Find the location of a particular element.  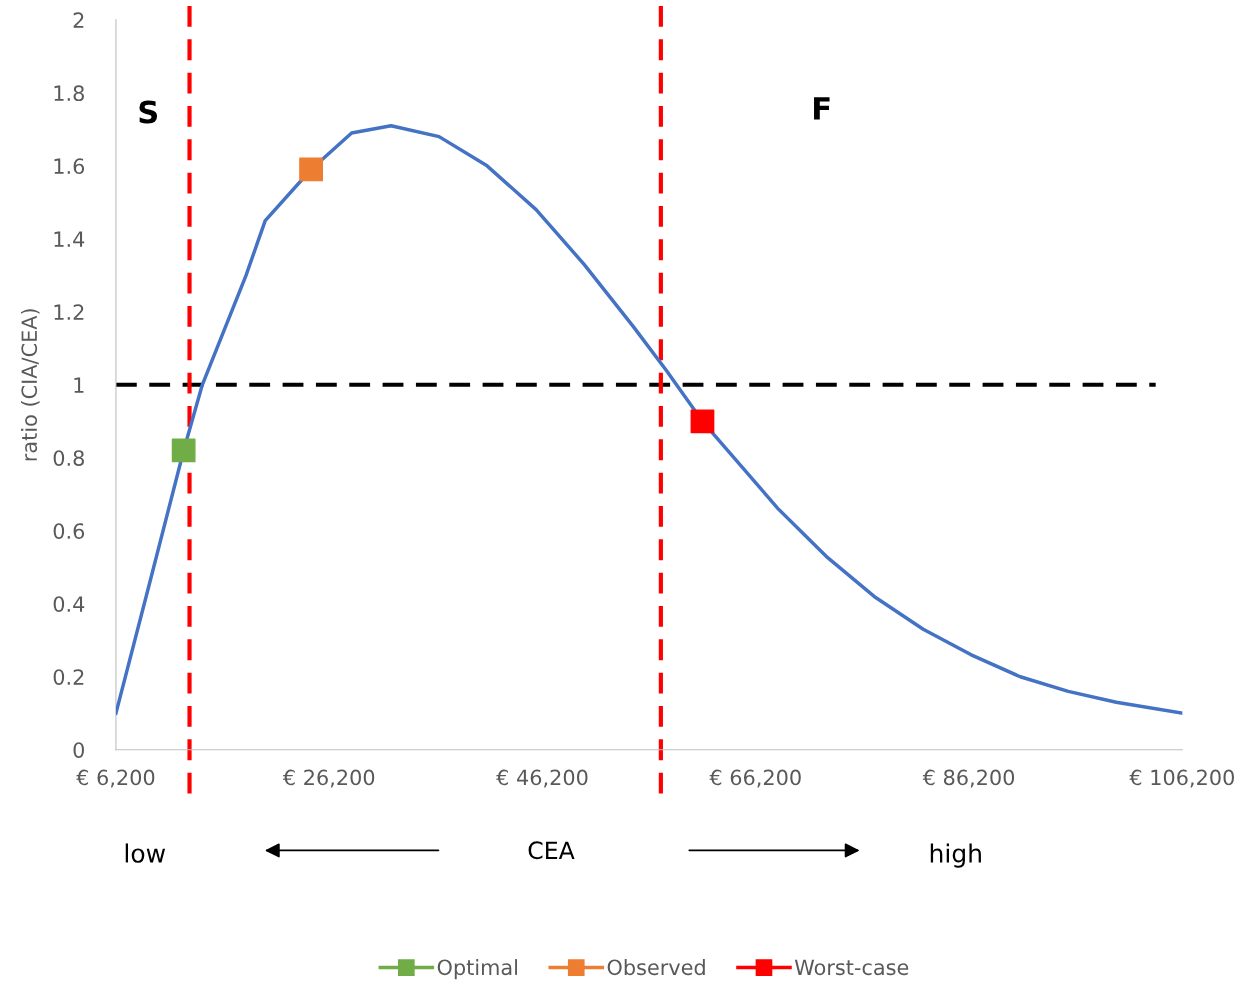

y-tick-label: 0.6 is located at coordinates (69, 531).